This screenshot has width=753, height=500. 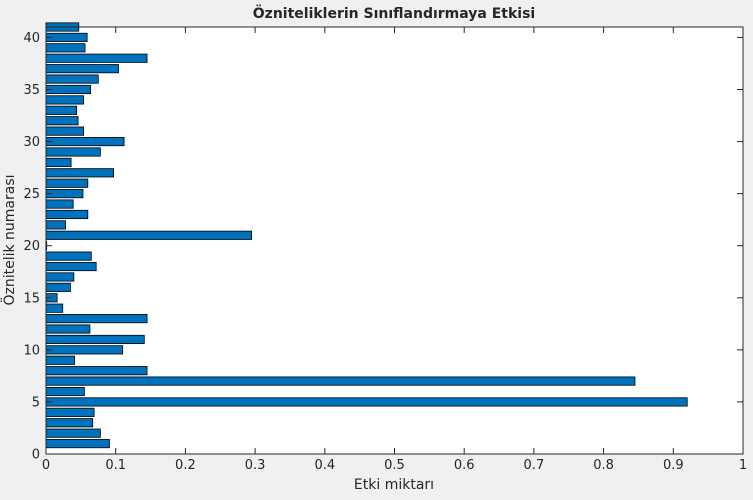 What do you see at coordinates (255, 465) in the screenshot?
I see `x-tick-label: 0.3` at bounding box center [255, 465].